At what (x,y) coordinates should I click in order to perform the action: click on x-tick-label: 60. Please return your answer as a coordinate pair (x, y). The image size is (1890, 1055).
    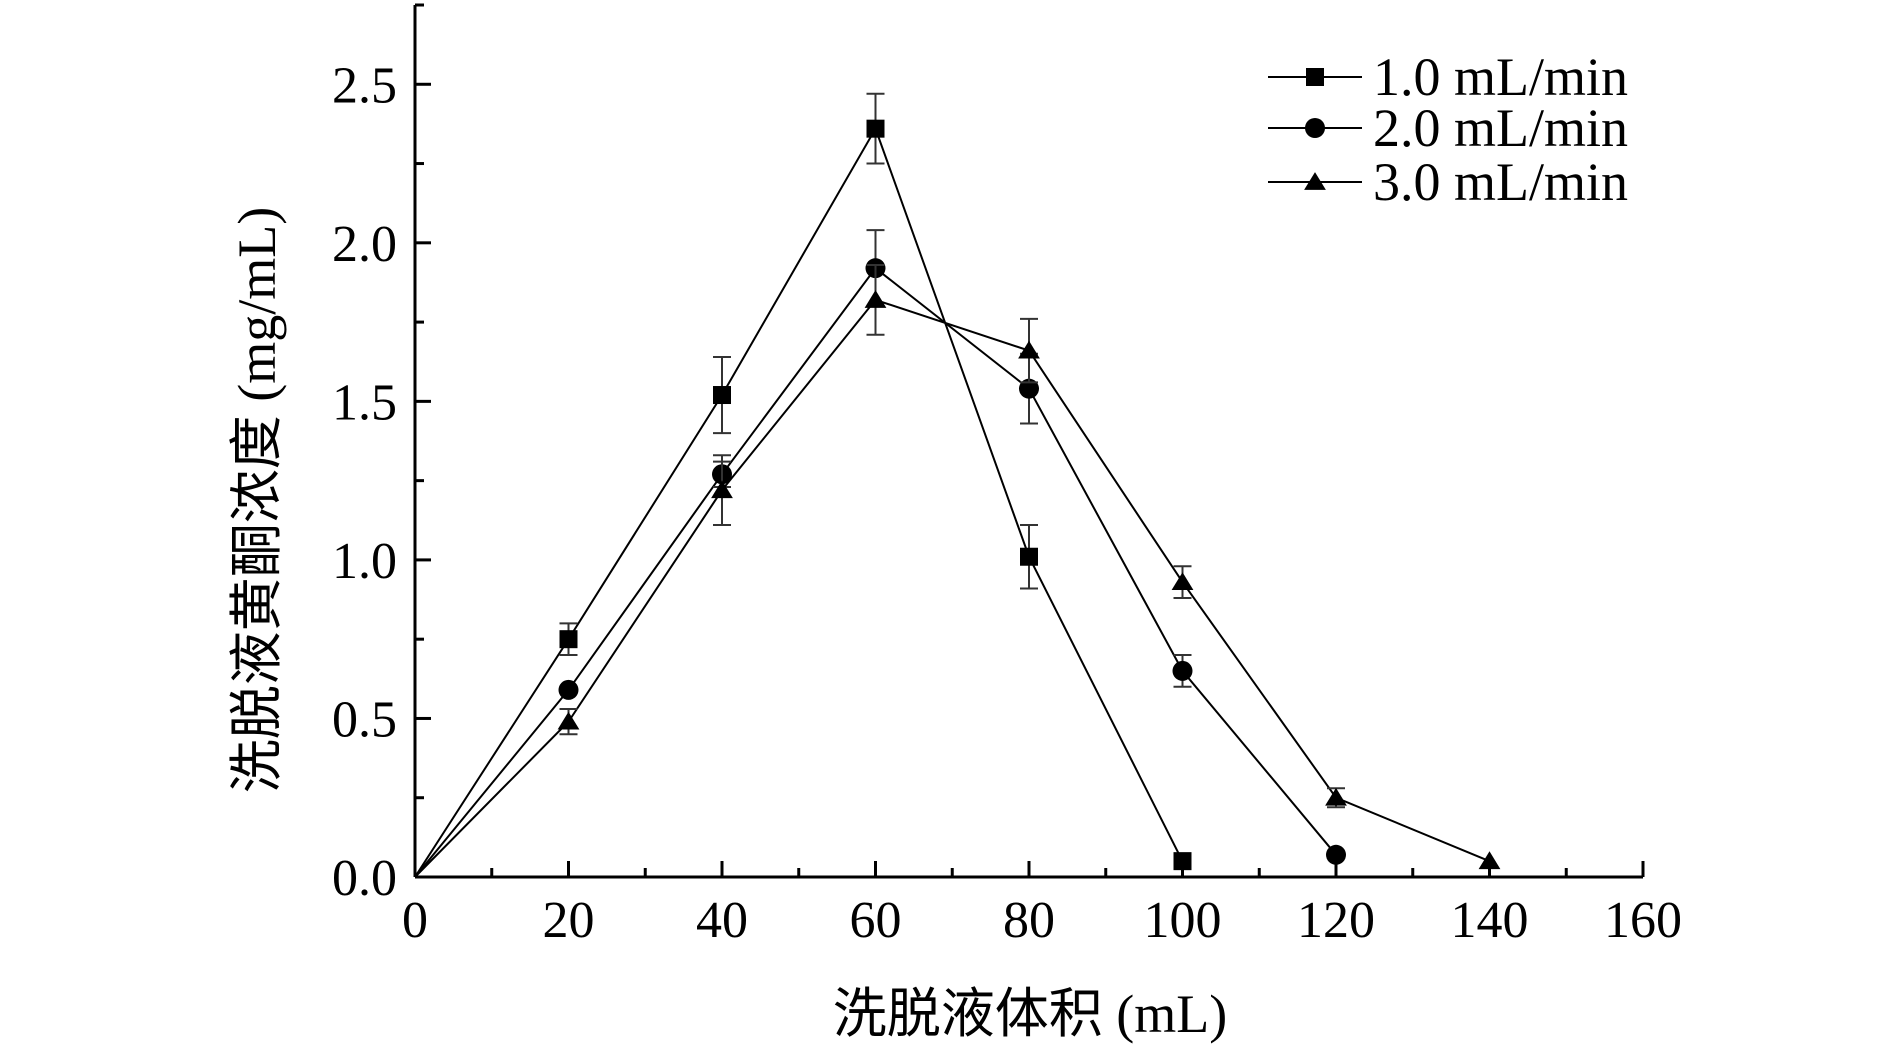
    Looking at the image, I should click on (876, 920).